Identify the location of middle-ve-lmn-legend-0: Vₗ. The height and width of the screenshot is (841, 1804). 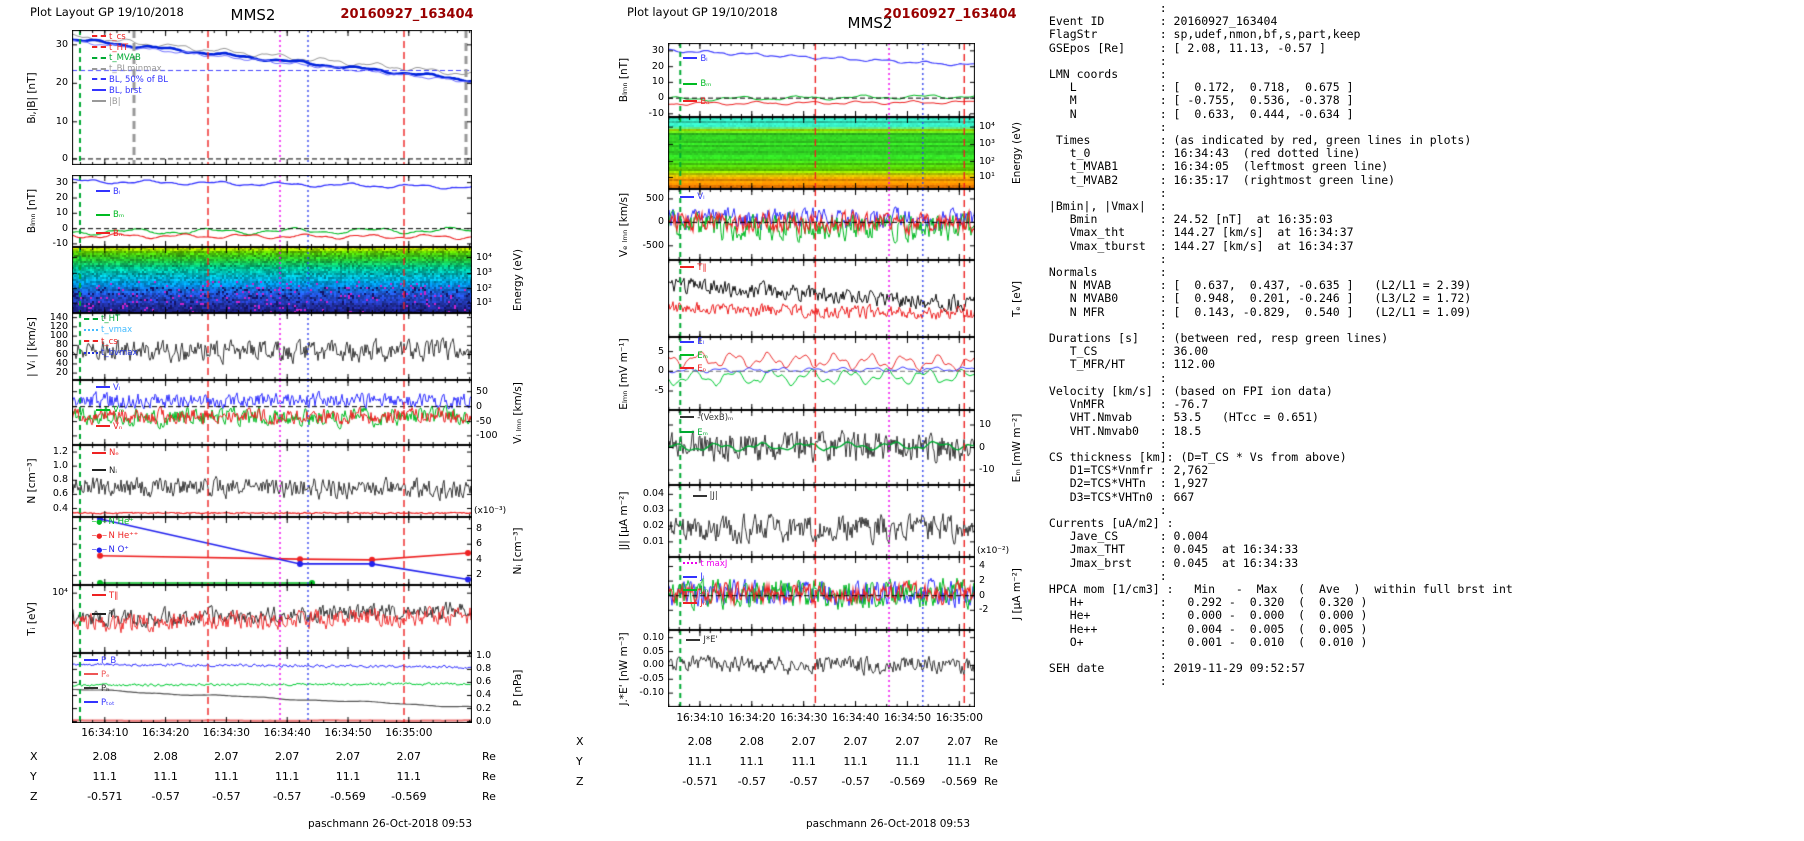
(692, 197).